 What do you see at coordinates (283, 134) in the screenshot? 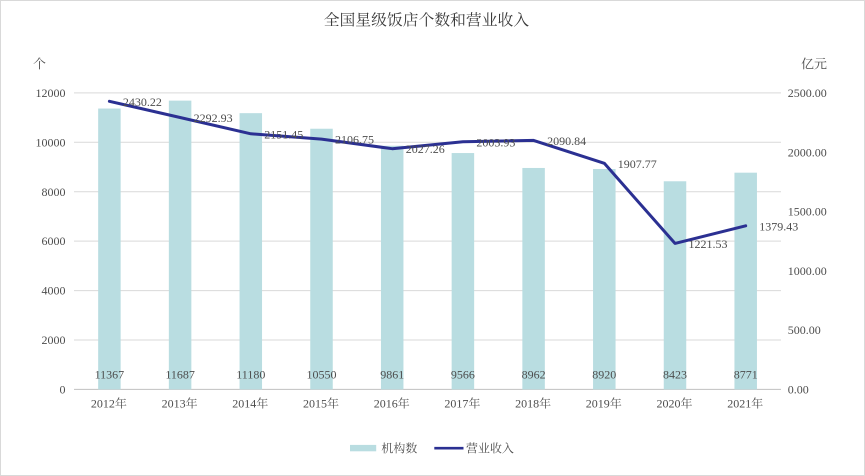
I see `svg-text: 2151.45` at bounding box center [283, 134].